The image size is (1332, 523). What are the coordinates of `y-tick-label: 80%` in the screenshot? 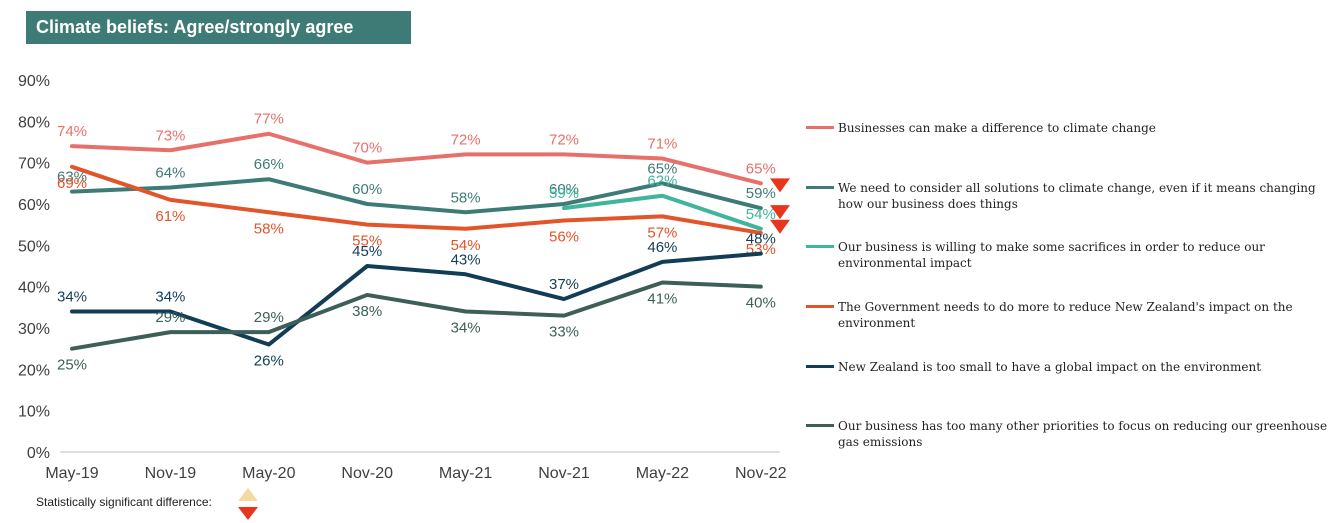 It's located at (34, 122).